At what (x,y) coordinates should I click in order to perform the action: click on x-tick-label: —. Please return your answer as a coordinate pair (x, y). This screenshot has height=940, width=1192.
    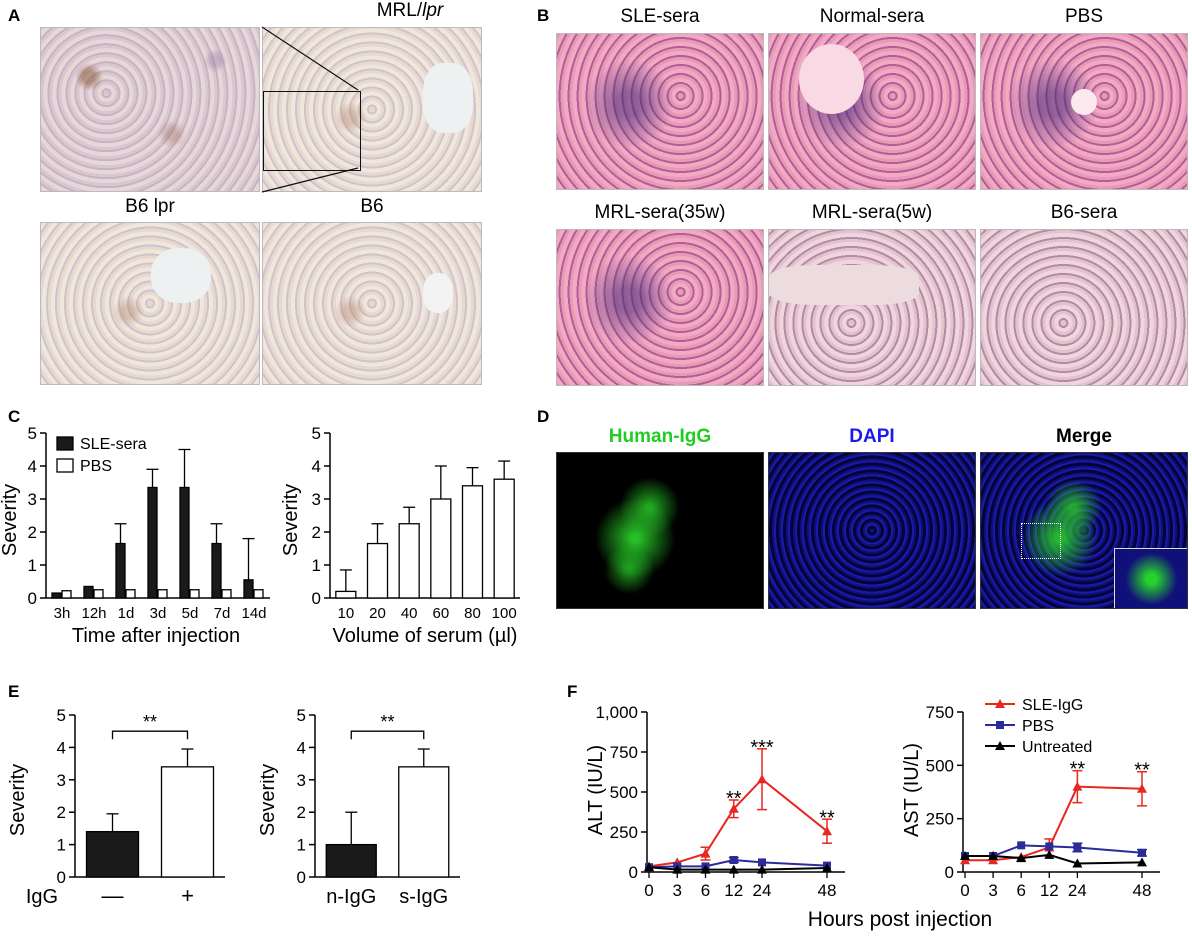
    Looking at the image, I should click on (113, 895).